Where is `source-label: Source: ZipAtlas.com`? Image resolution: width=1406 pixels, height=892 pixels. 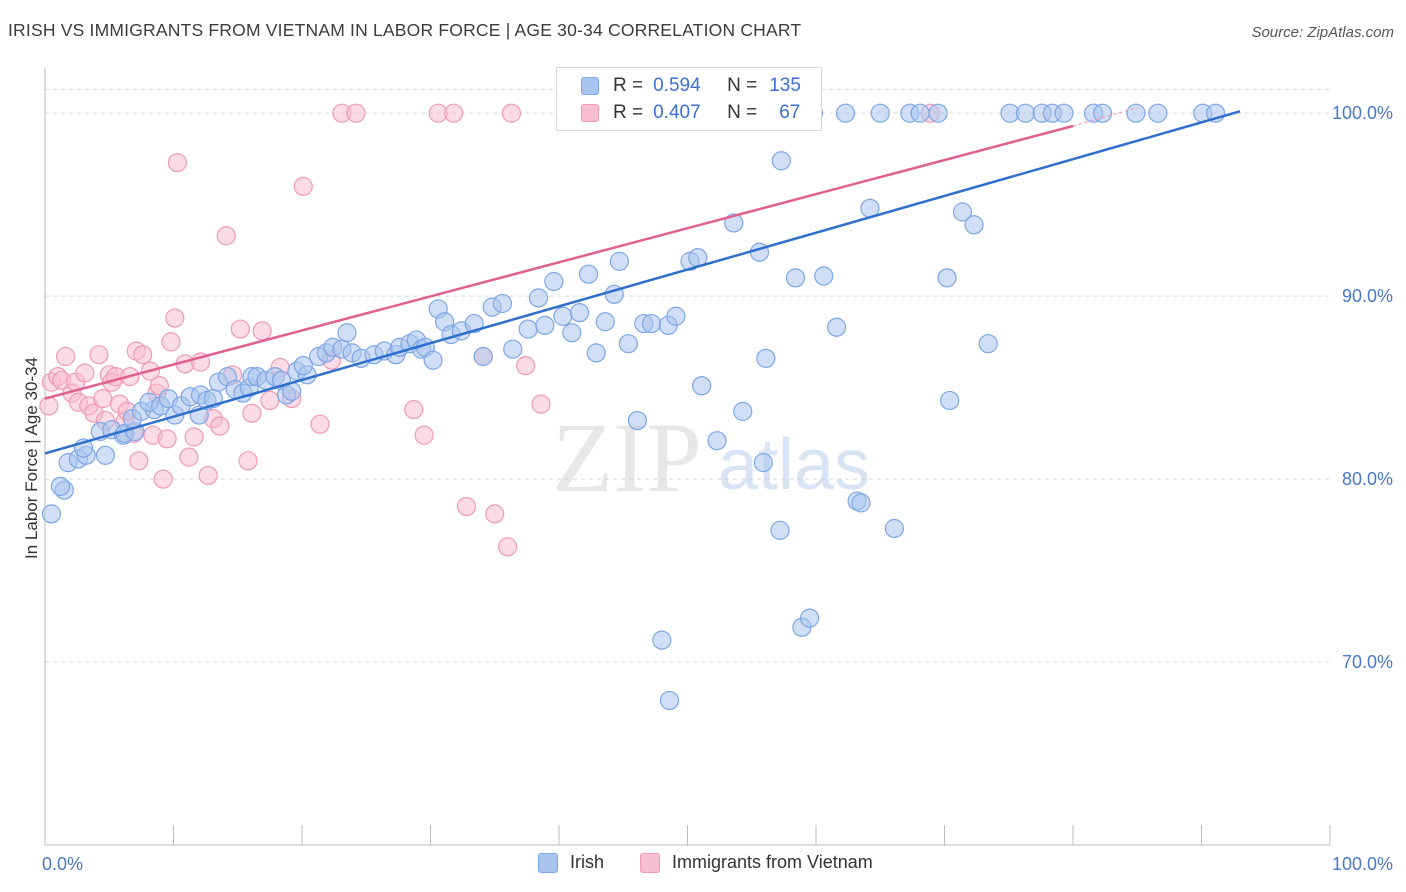 source-label: Source: ZipAtlas.com is located at coordinates (1322, 32).